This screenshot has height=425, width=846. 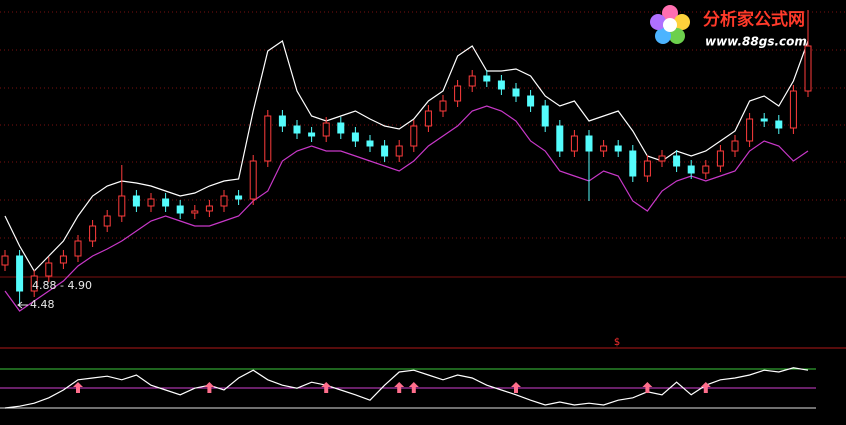 I want to click on annotation: $, so click(x=617, y=342).